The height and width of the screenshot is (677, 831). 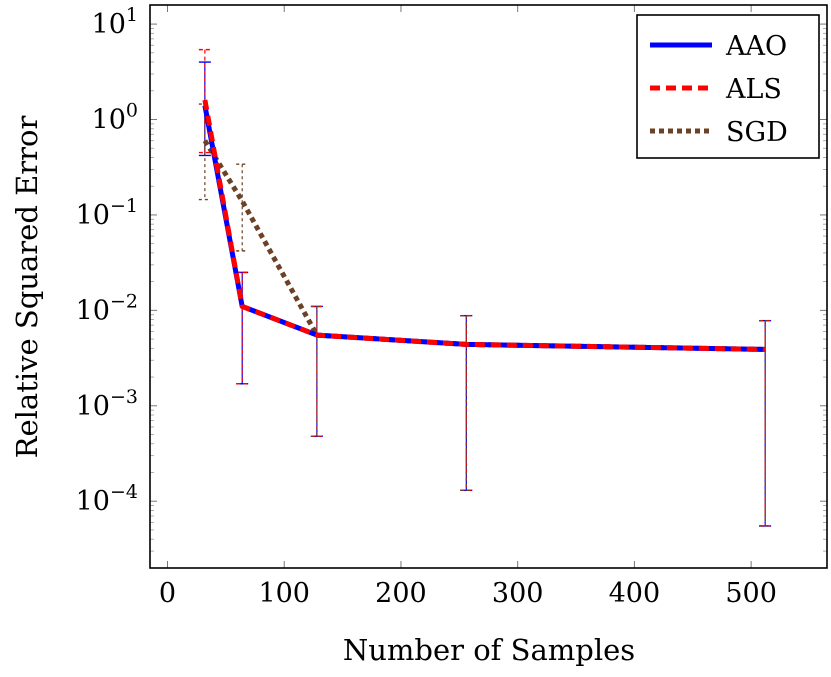 What do you see at coordinates (124, 206) in the screenshot?
I see `y-tick-label-exponent: −1` at bounding box center [124, 206].